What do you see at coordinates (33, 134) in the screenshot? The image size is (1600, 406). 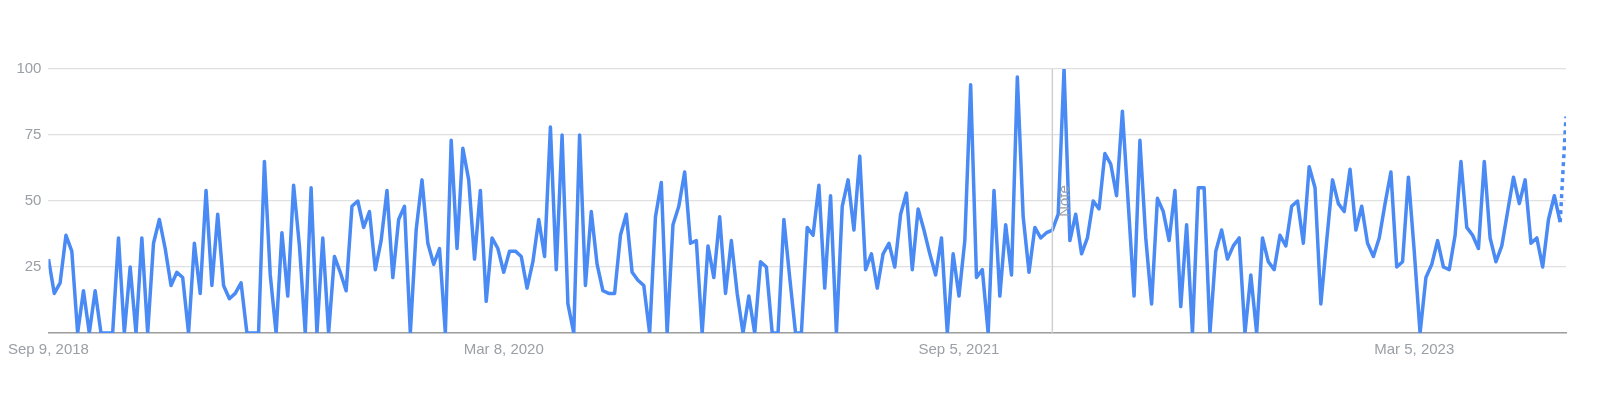 I see `y-tick-label: 75` at bounding box center [33, 134].